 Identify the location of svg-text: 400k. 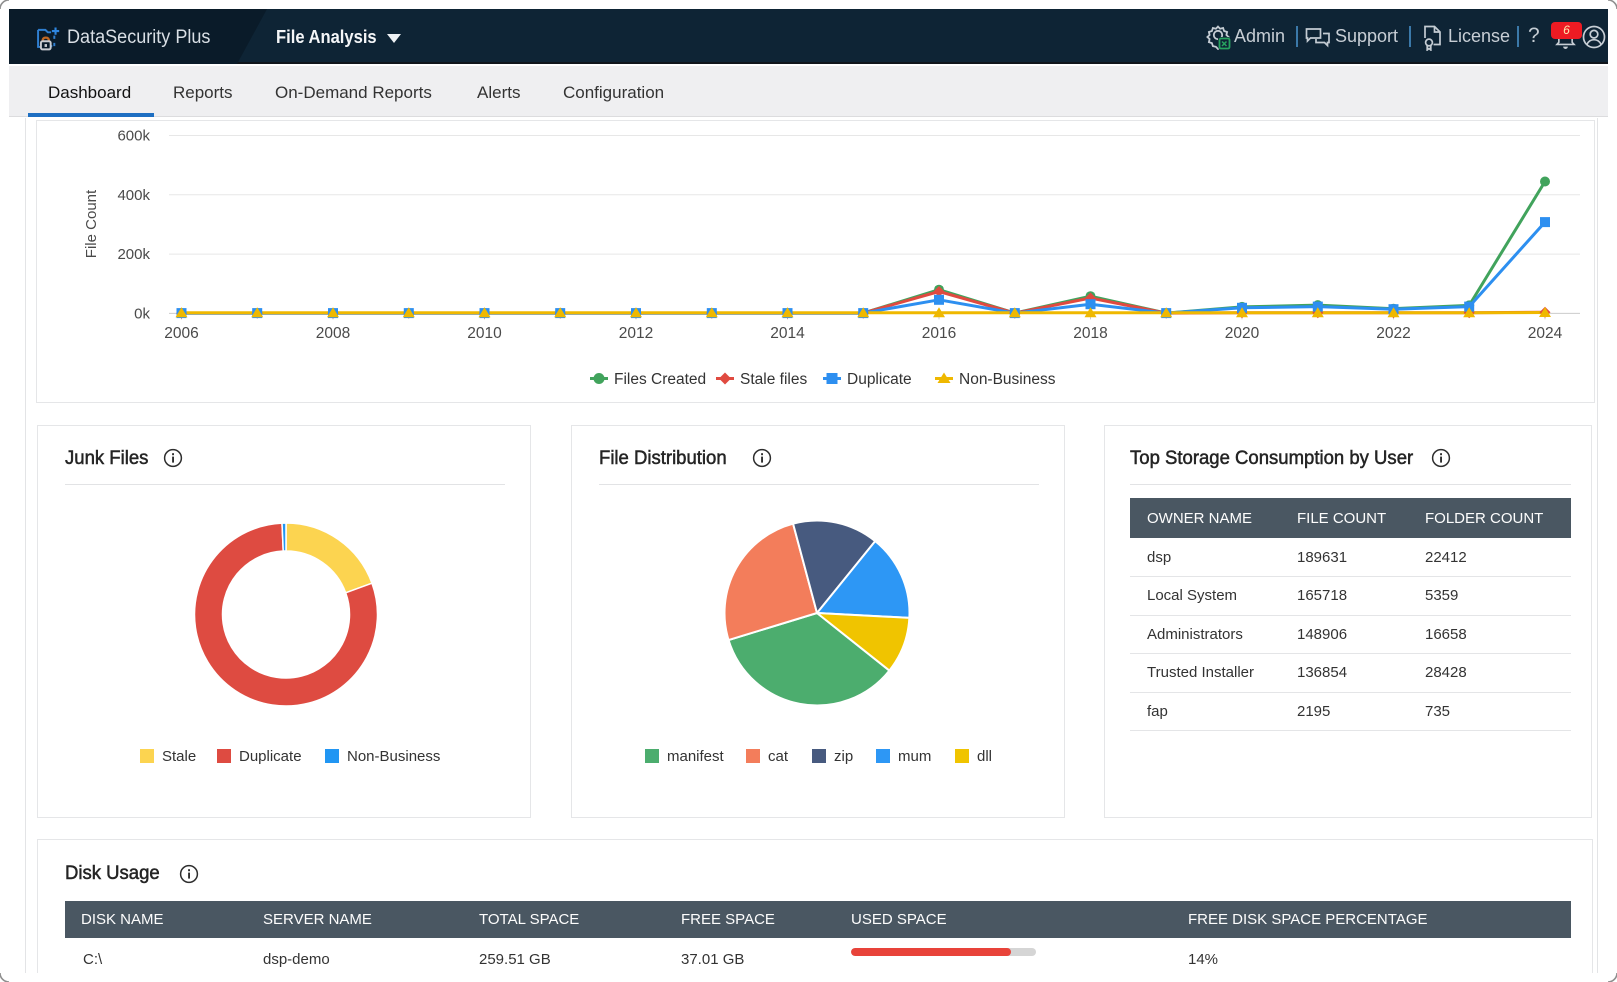
(133, 195).